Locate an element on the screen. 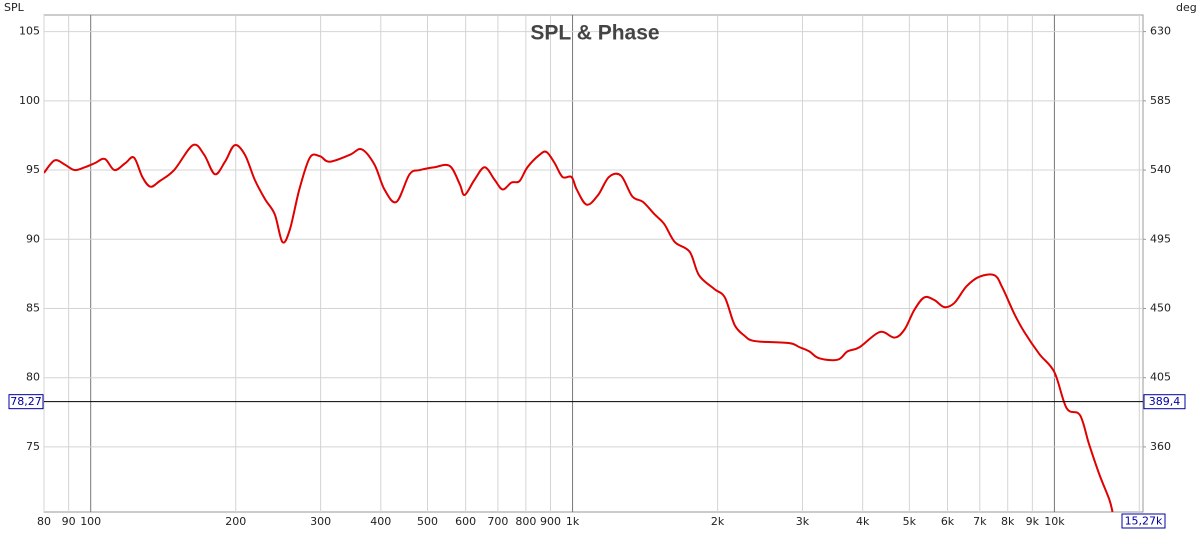  cursor-freq-label-box is located at coordinates (1143, 521).